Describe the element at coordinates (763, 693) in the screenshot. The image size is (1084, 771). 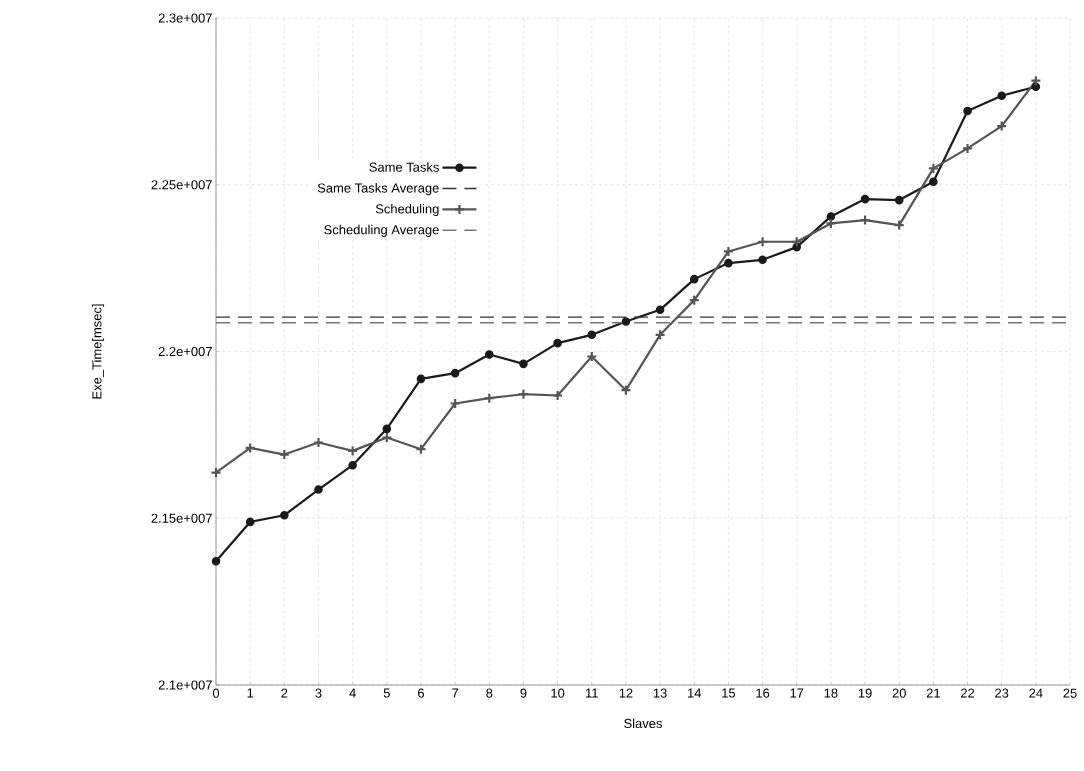
I see `x-tick-label: 16` at that location.